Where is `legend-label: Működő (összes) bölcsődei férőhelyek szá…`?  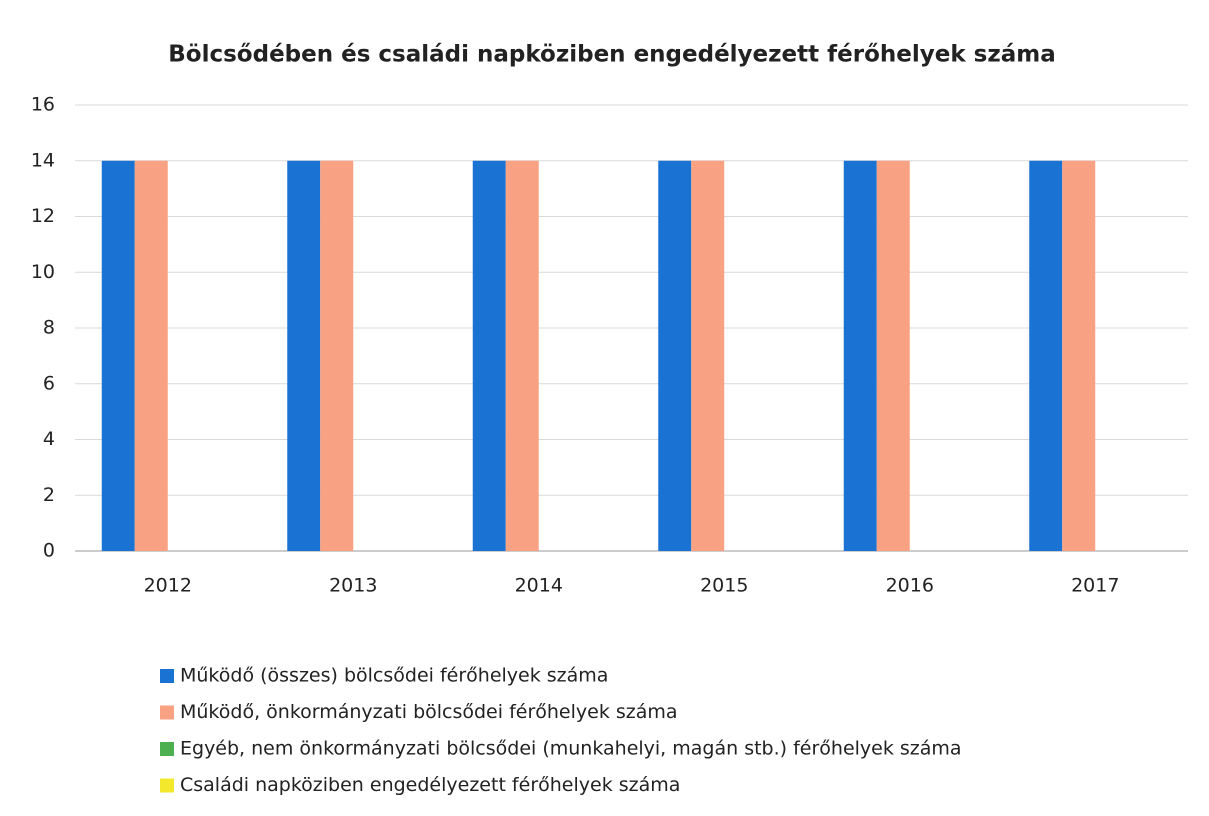
legend-label: Működő (összes) bölcsődei férőhelyek szá… is located at coordinates (394, 676).